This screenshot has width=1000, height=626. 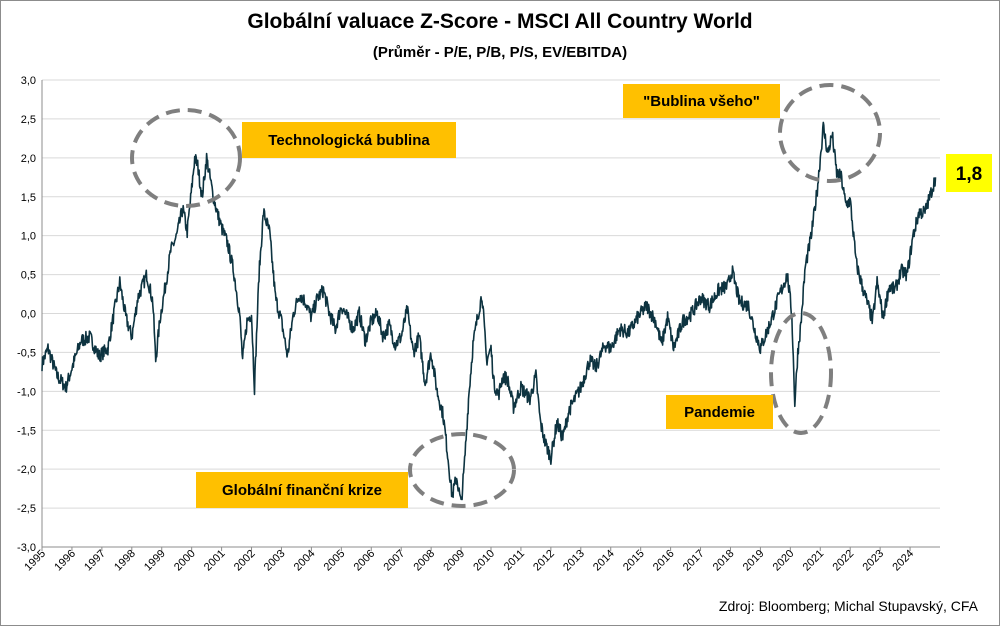 What do you see at coordinates (28, 159) in the screenshot?
I see `y-tick-label: 2,0` at bounding box center [28, 159].